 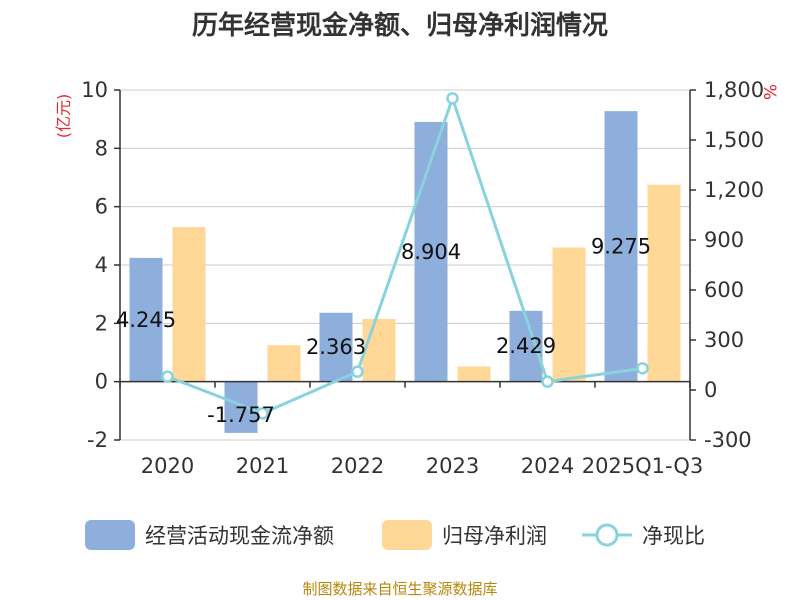 What do you see at coordinates (724, 290) in the screenshot?
I see `right-tick-label-4: 600` at bounding box center [724, 290].